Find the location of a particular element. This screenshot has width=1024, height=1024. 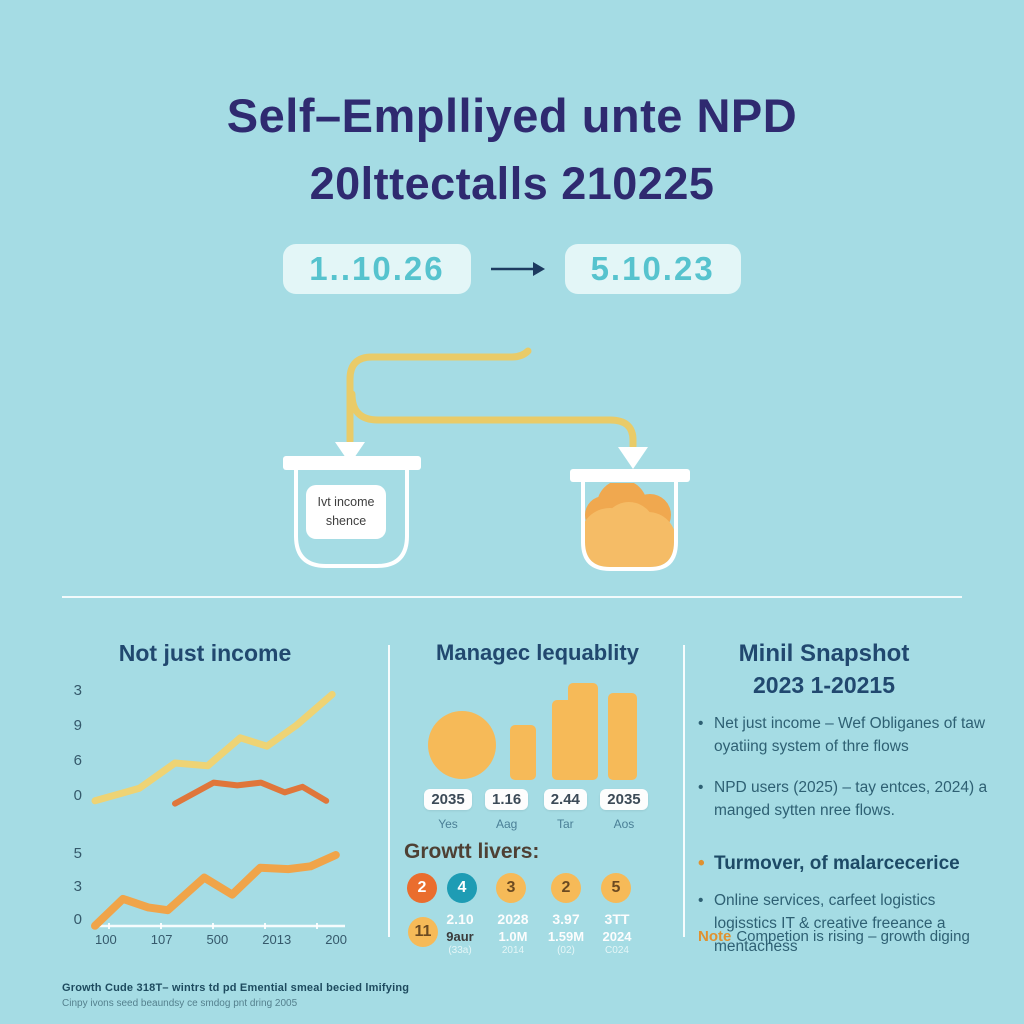

pictogram-bar-small is located at coordinates (523, 752).